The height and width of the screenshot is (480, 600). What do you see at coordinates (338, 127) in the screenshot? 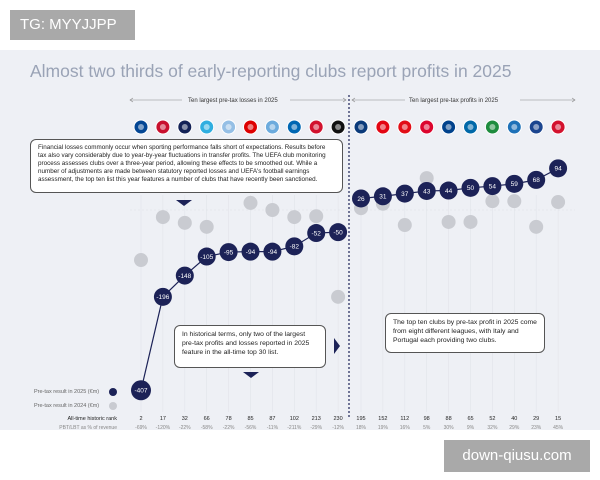
I see `juventus-logo-icon` at bounding box center [338, 127].